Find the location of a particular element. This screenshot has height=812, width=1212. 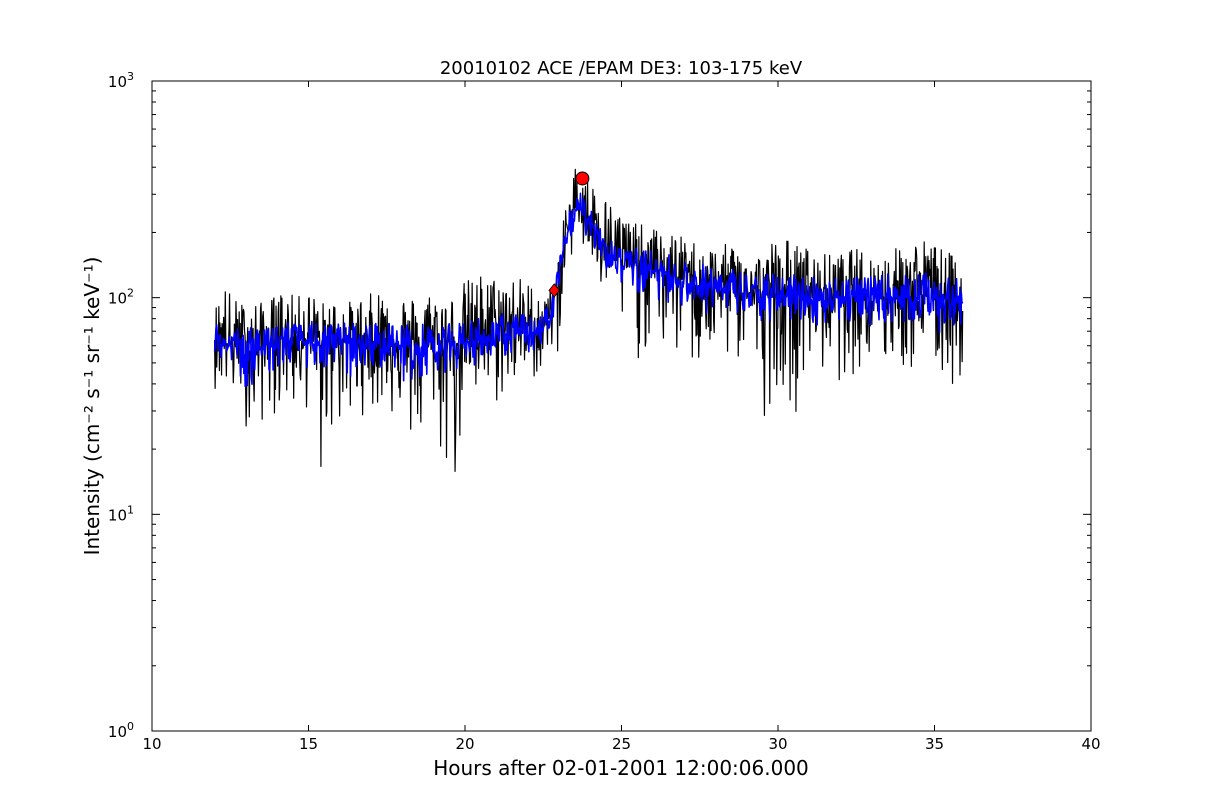

x-tick-label: 30 is located at coordinates (777, 744).